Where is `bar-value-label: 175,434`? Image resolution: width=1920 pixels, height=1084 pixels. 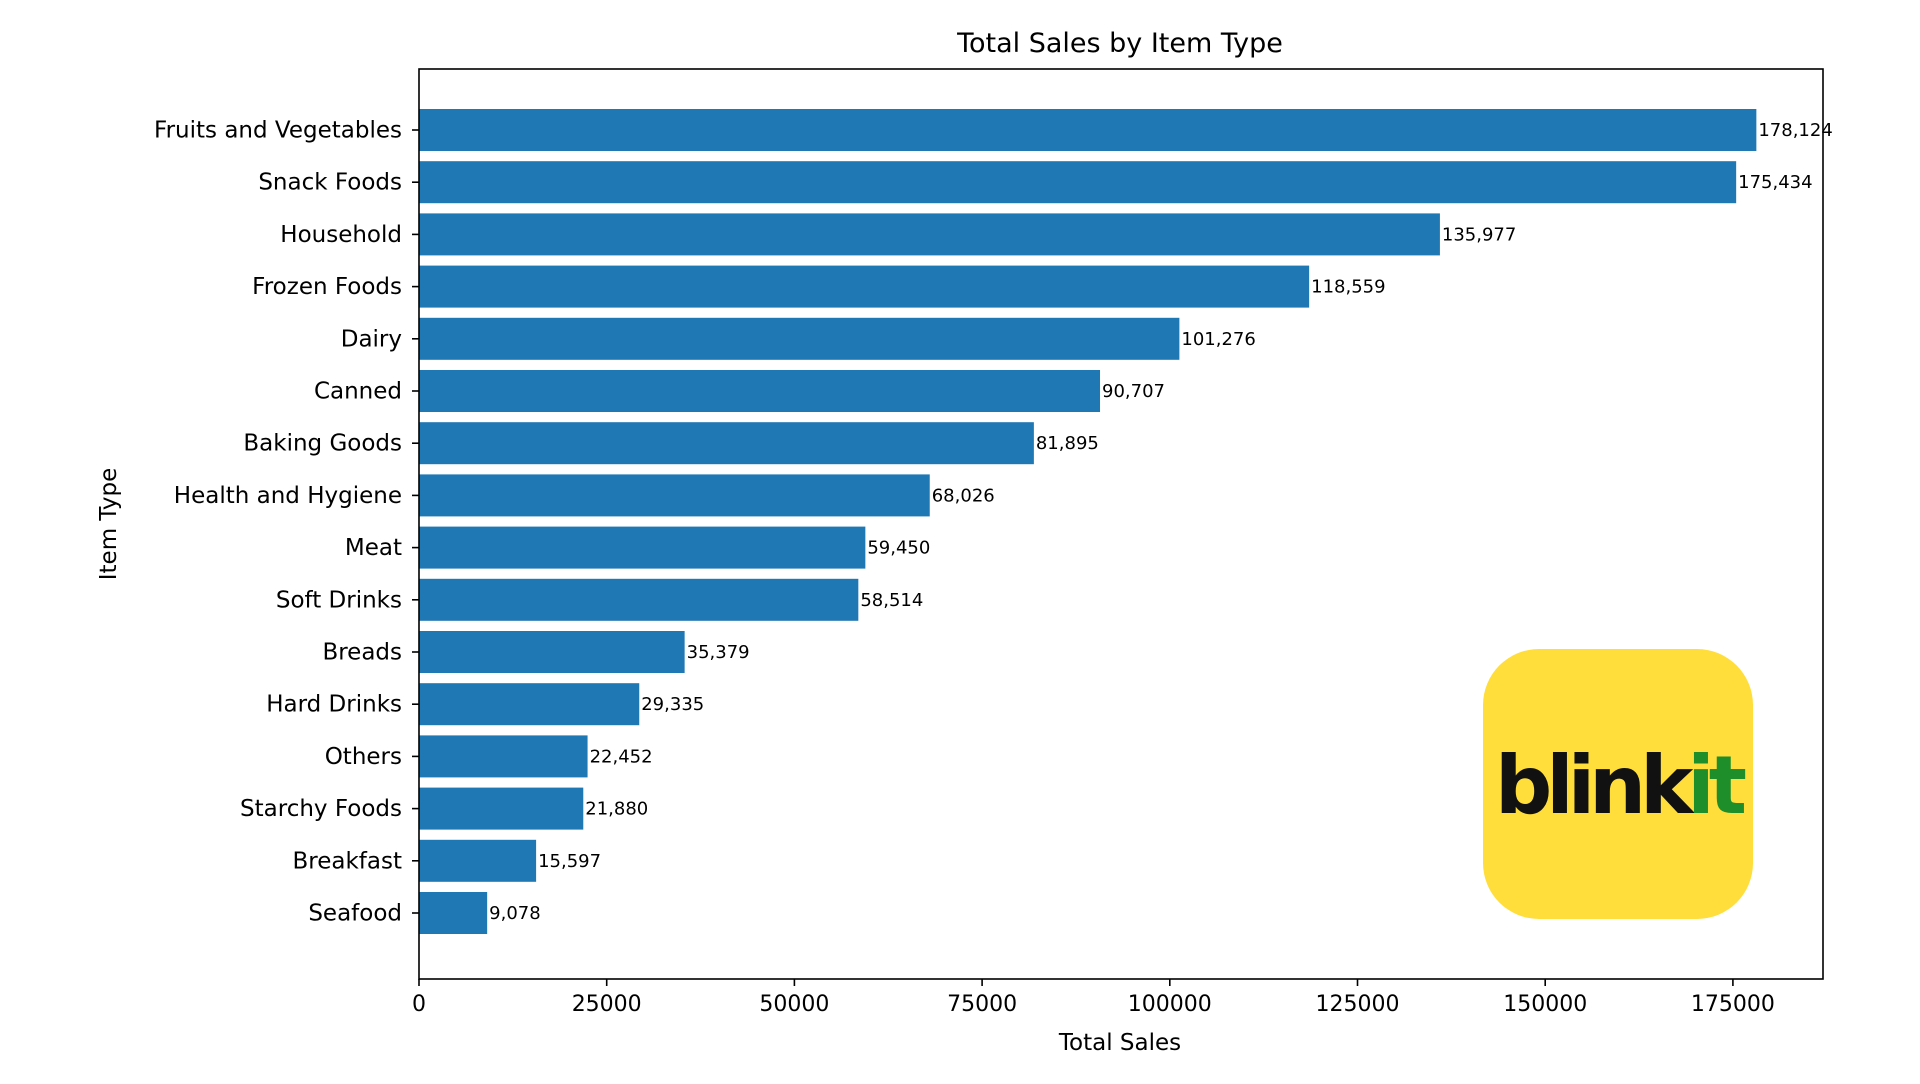
bar-value-label: 175,434 is located at coordinates (1775, 182).